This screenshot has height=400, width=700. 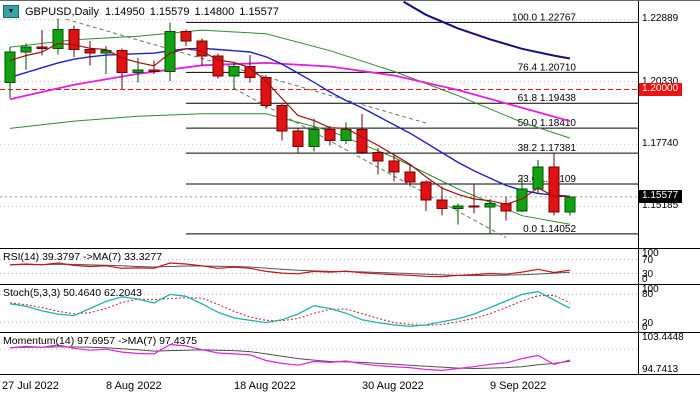 I want to click on price-axis-label: 1.15185, so click(x=660, y=206).